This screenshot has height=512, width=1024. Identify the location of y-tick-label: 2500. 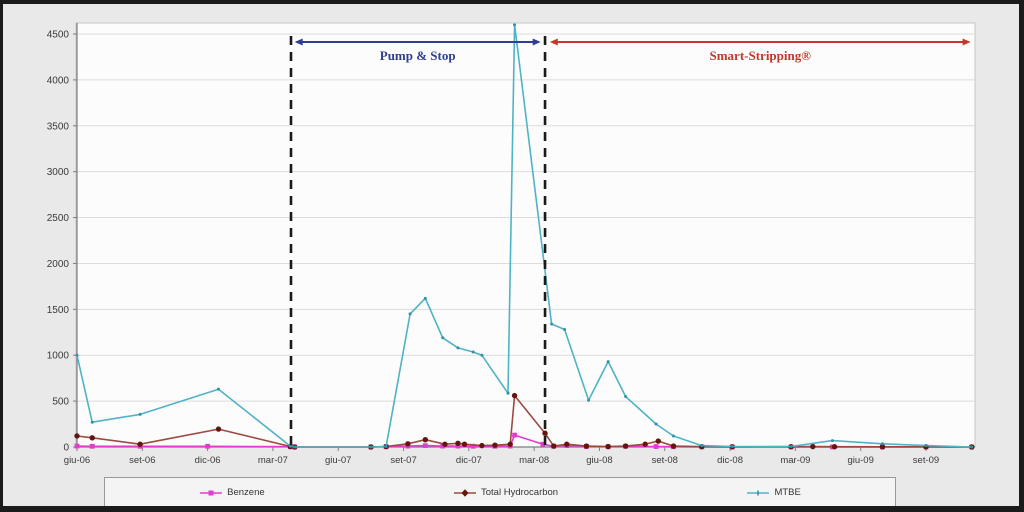
(58, 218).